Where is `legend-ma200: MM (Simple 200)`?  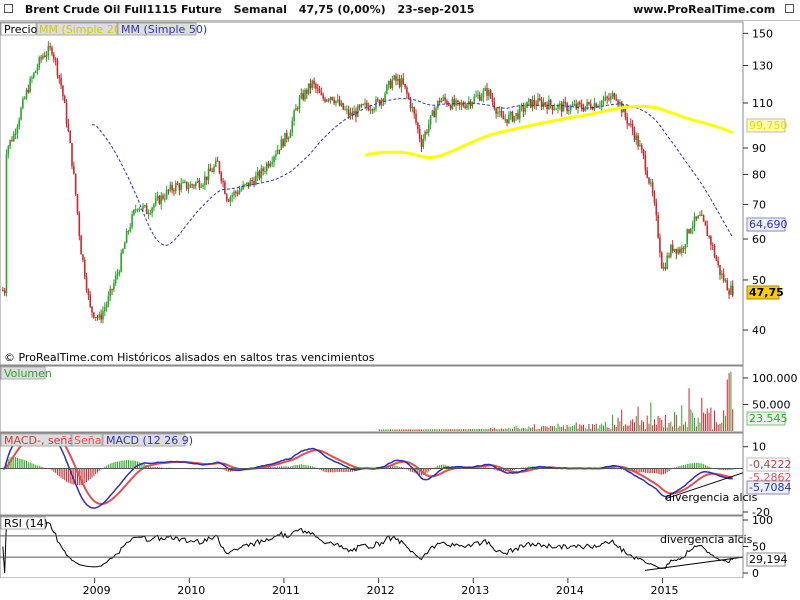 legend-ma200: MM (Simple 200) is located at coordinates (85, 29).